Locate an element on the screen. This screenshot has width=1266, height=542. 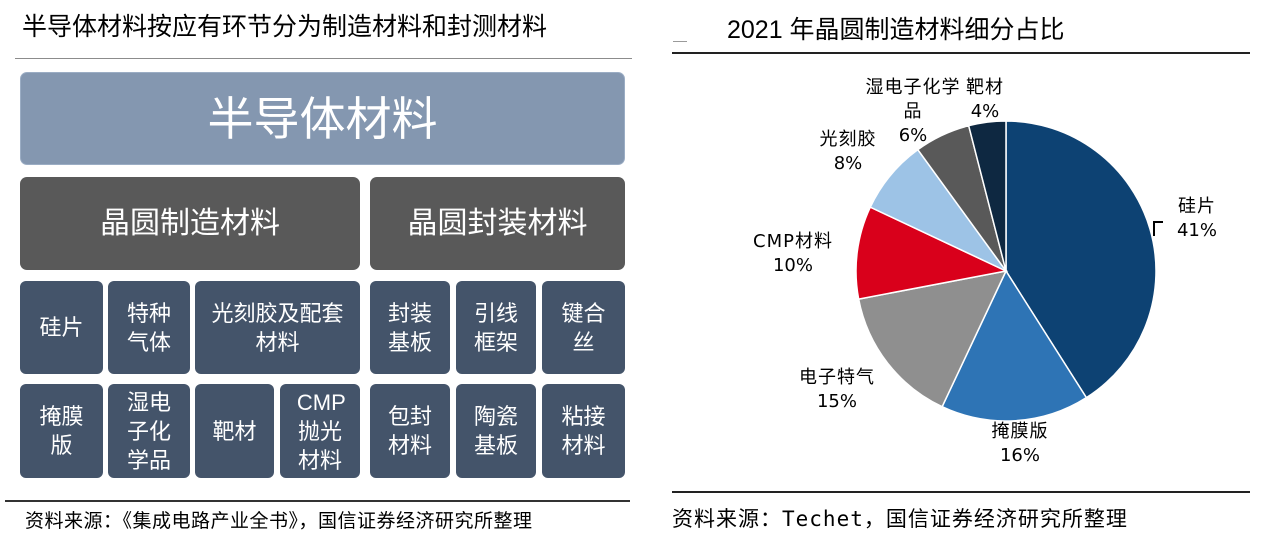
diagram-leaf-cmp-material: CMP抛光材料 is located at coordinates (320, 431).